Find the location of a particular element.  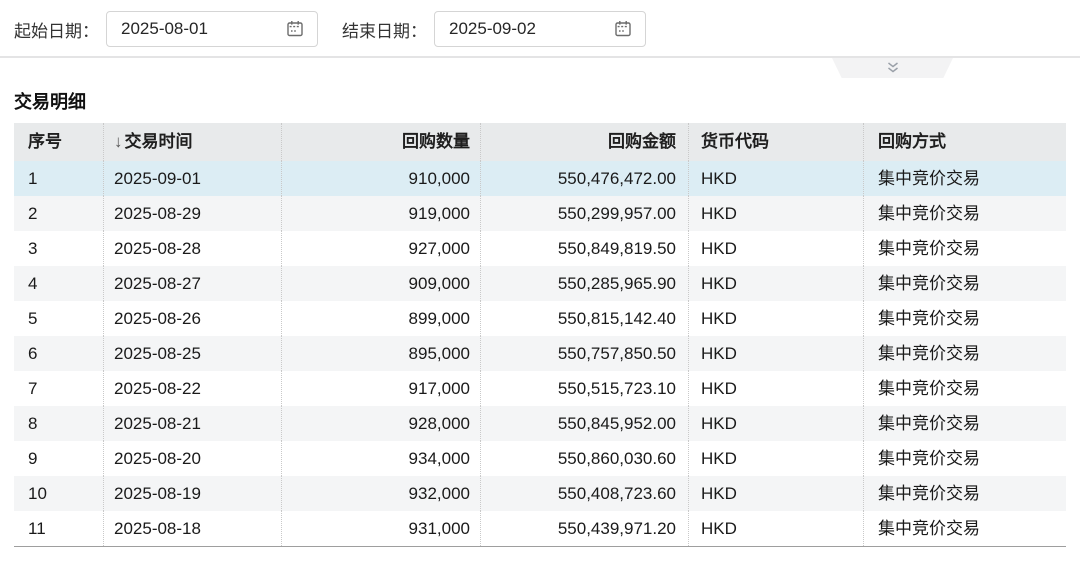

collapse-panel-tab is located at coordinates (892, 68).